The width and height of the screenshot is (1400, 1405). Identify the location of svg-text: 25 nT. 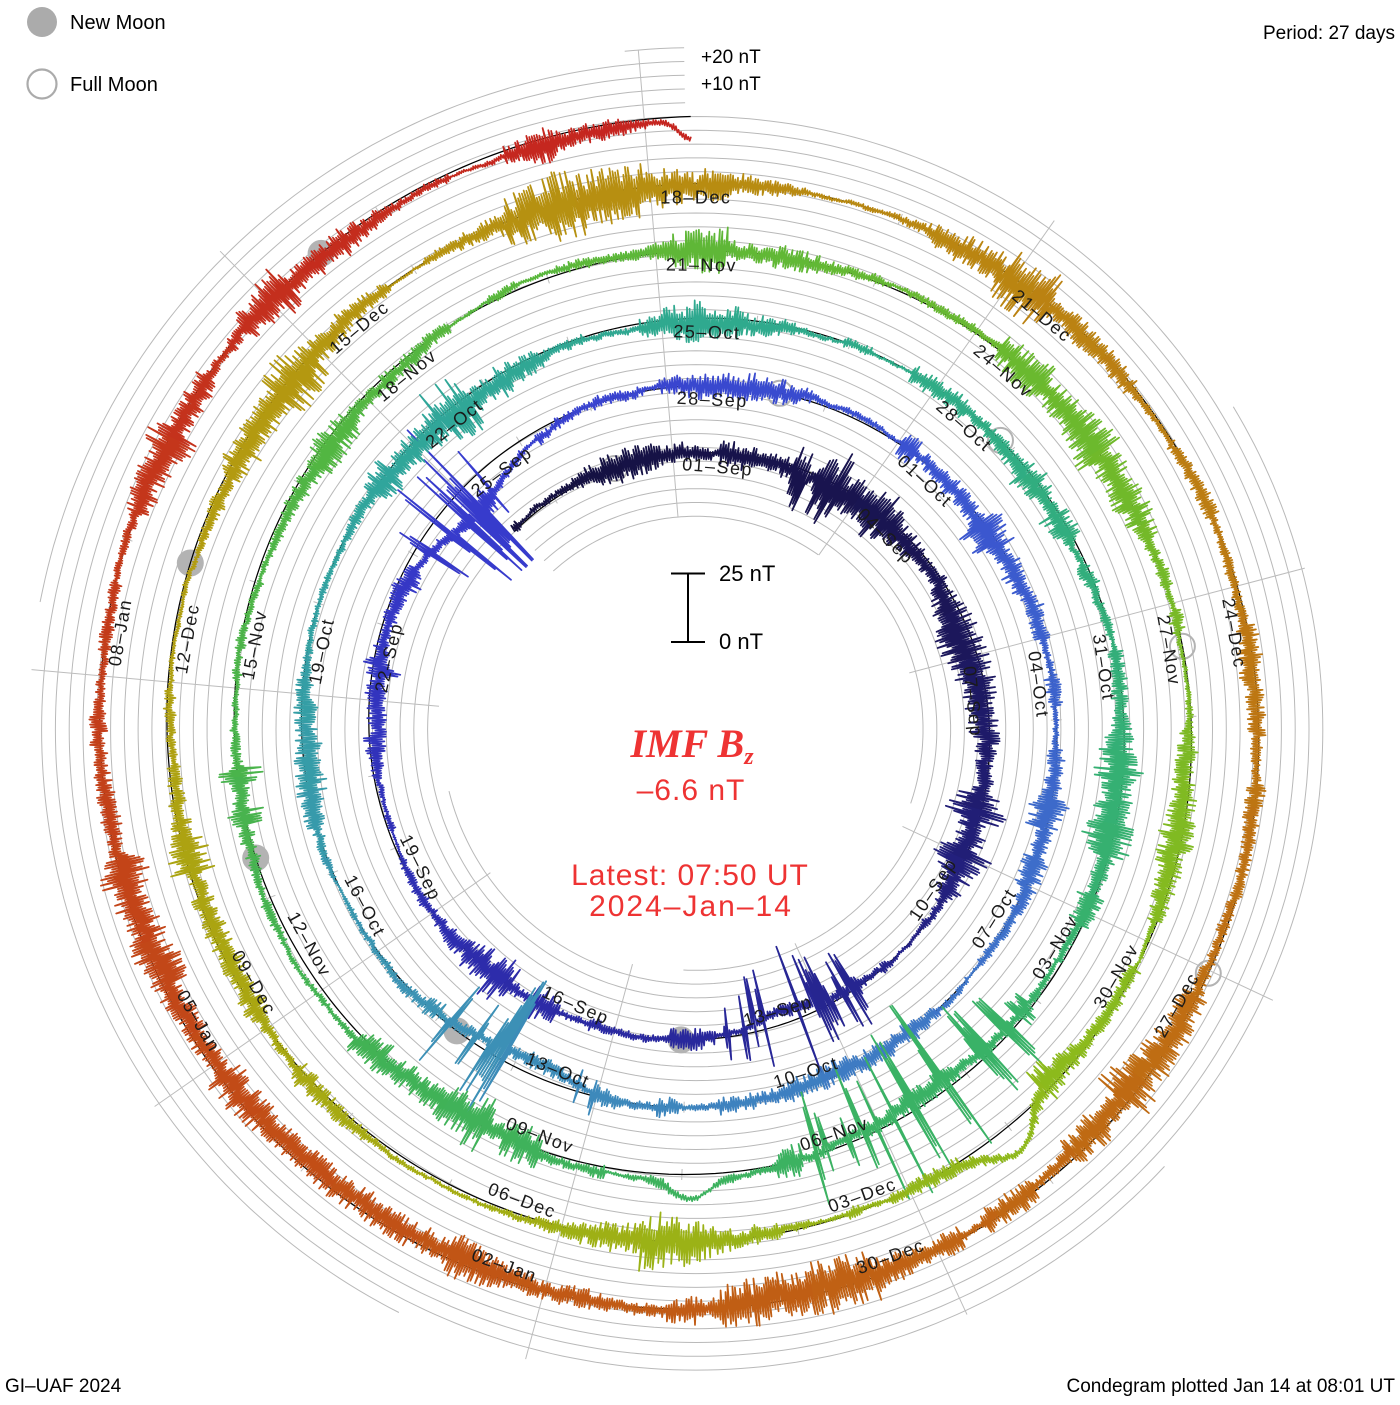
(747, 573).